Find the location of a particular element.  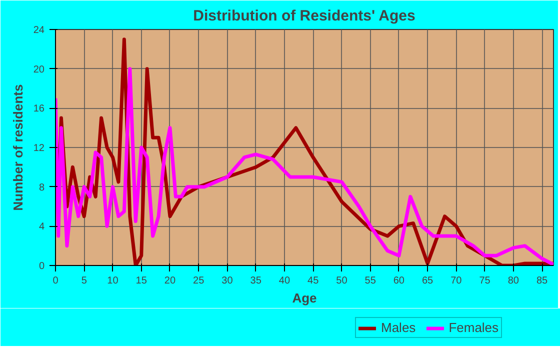

y-axis-title: Number of residents is located at coordinates (18, 147).